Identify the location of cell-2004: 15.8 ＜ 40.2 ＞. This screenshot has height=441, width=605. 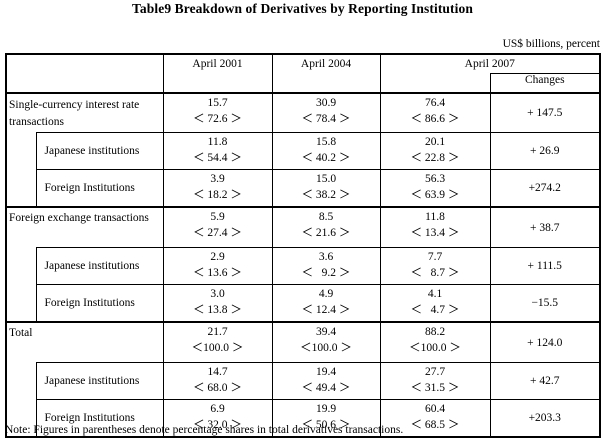
(325, 151).